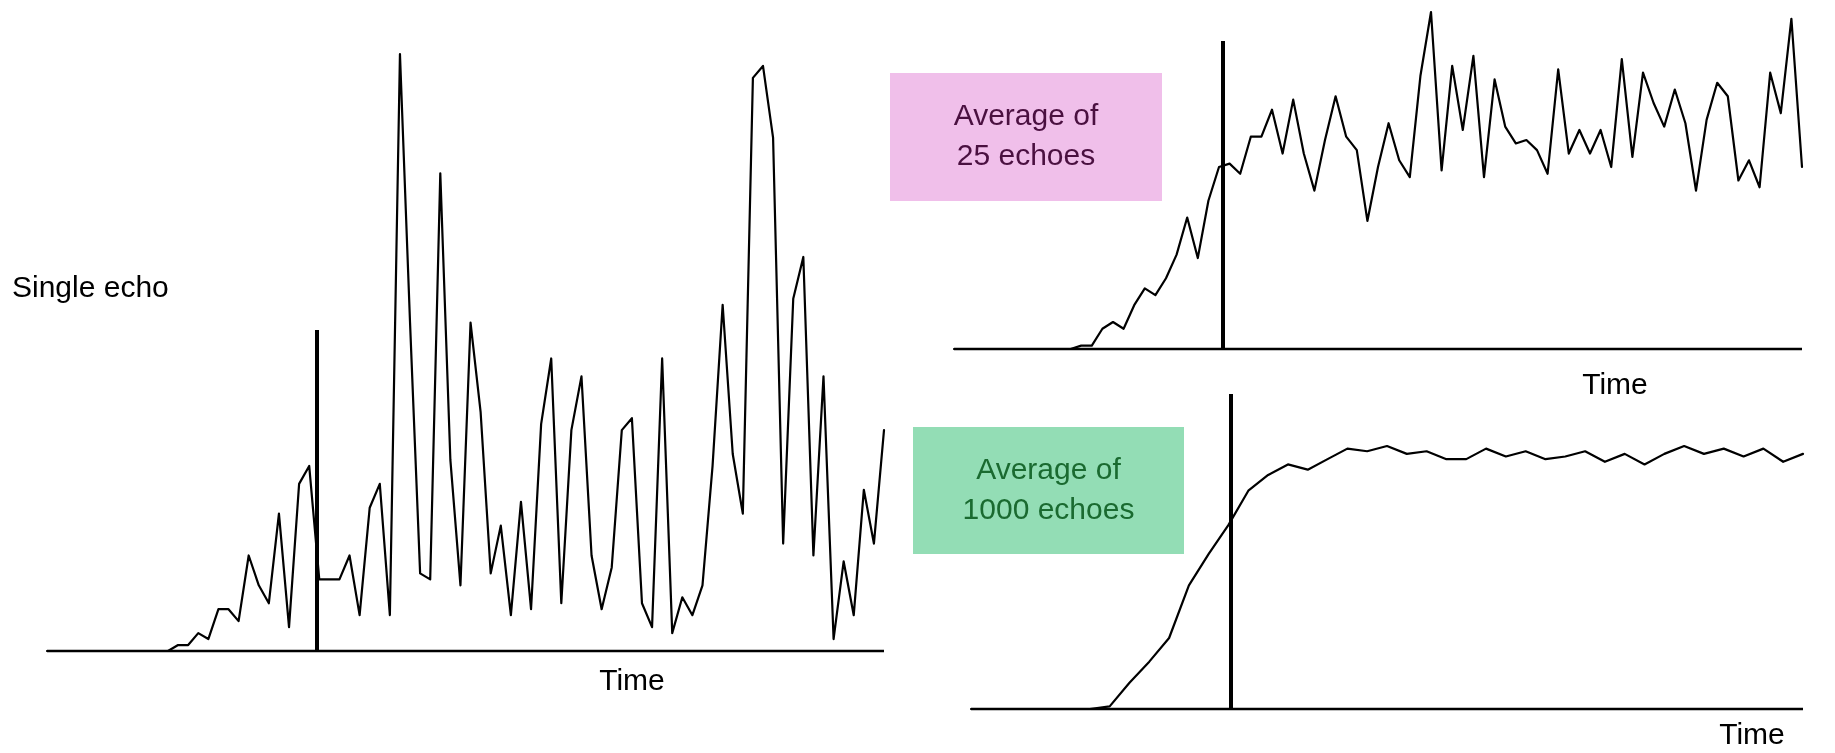  Describe the element at coordinates (1026, 134) in the screenshot. I see `text: Average of 25 echoes` at that location.